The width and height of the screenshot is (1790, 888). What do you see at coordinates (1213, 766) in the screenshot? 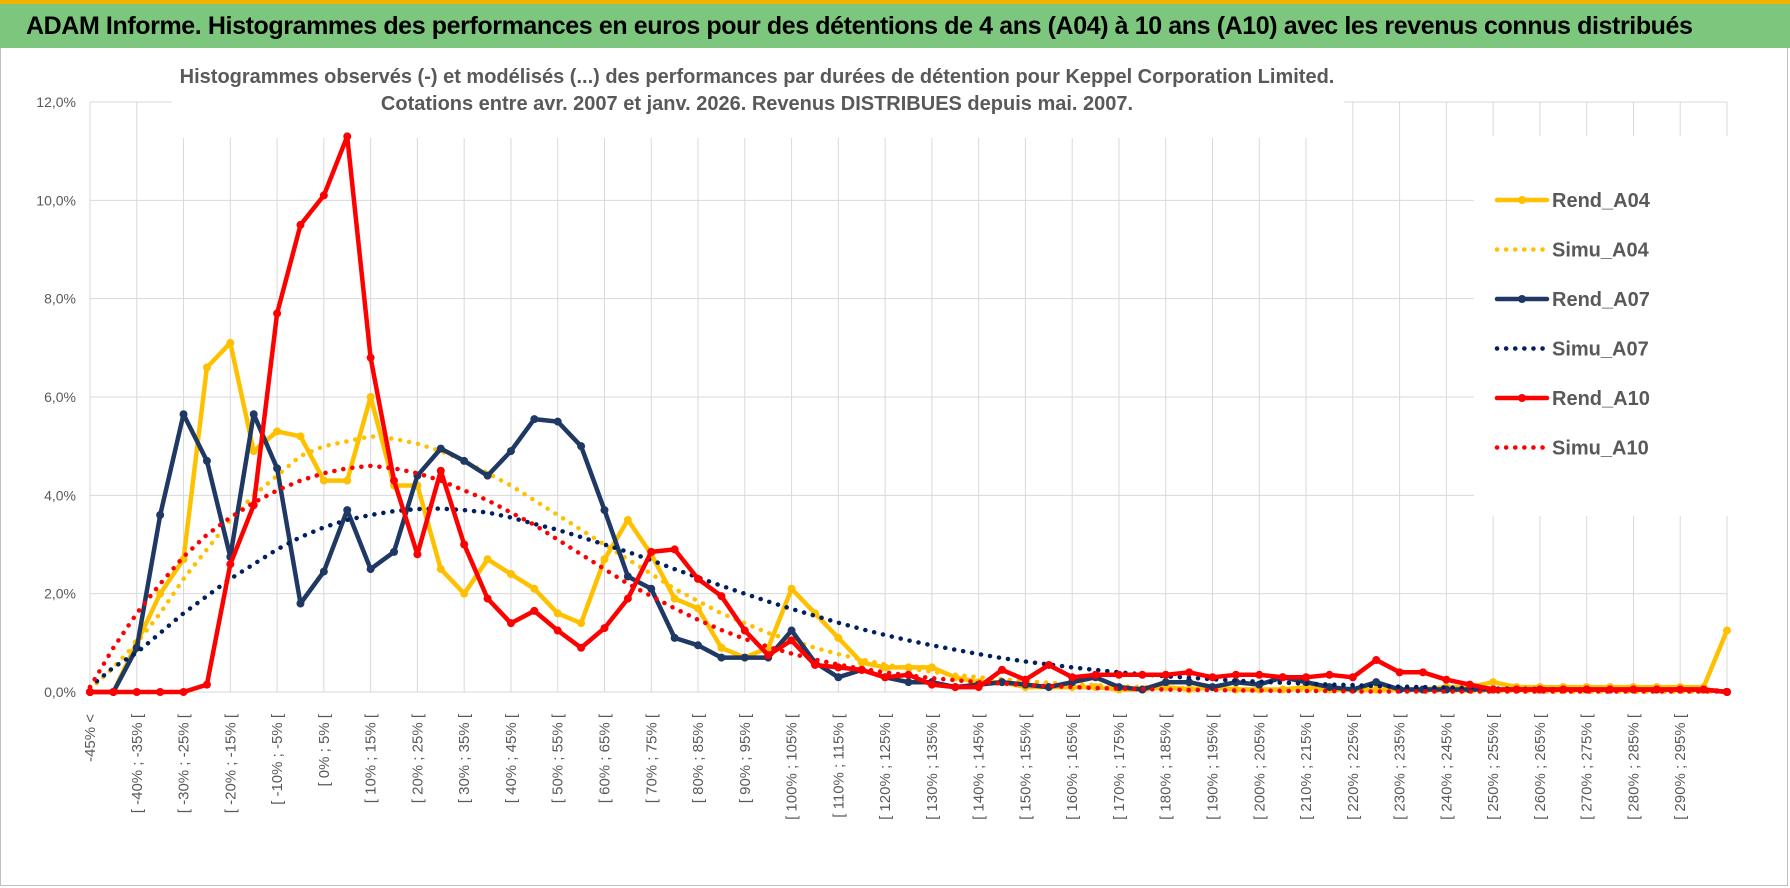
I see `x-tick-label: [ 190% ; 195% [` at bounding box center [1213, 766].